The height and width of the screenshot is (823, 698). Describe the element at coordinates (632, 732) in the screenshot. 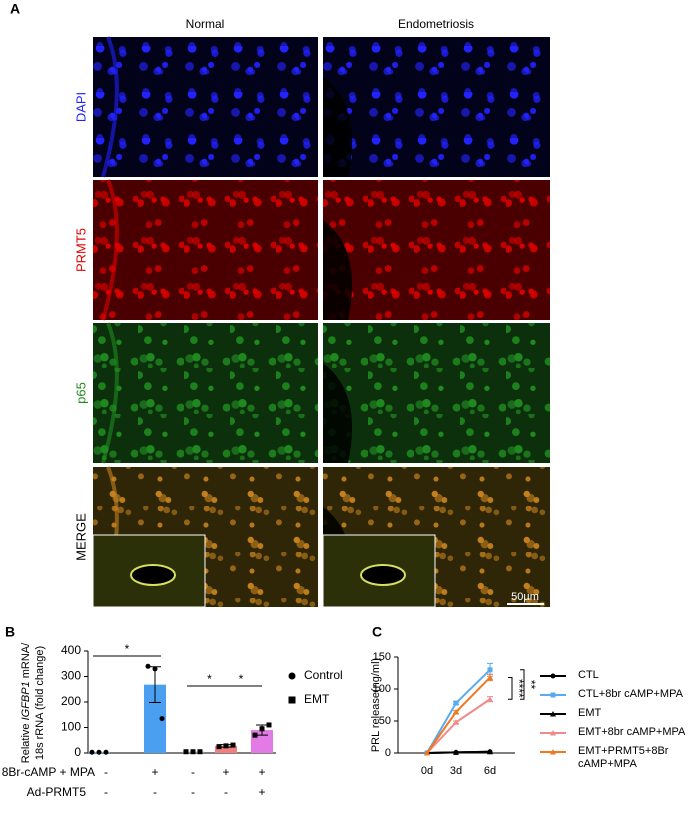

I see `legend-label: EMT+8br cAMP+MPA` at that location.